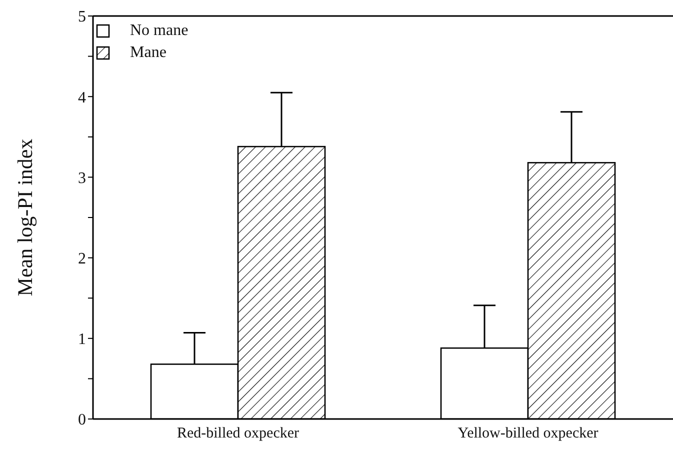 Image resolution: width=673 pixels, height=449 pixels. I want to click on y-tick-label: 2, so click(82, 259).